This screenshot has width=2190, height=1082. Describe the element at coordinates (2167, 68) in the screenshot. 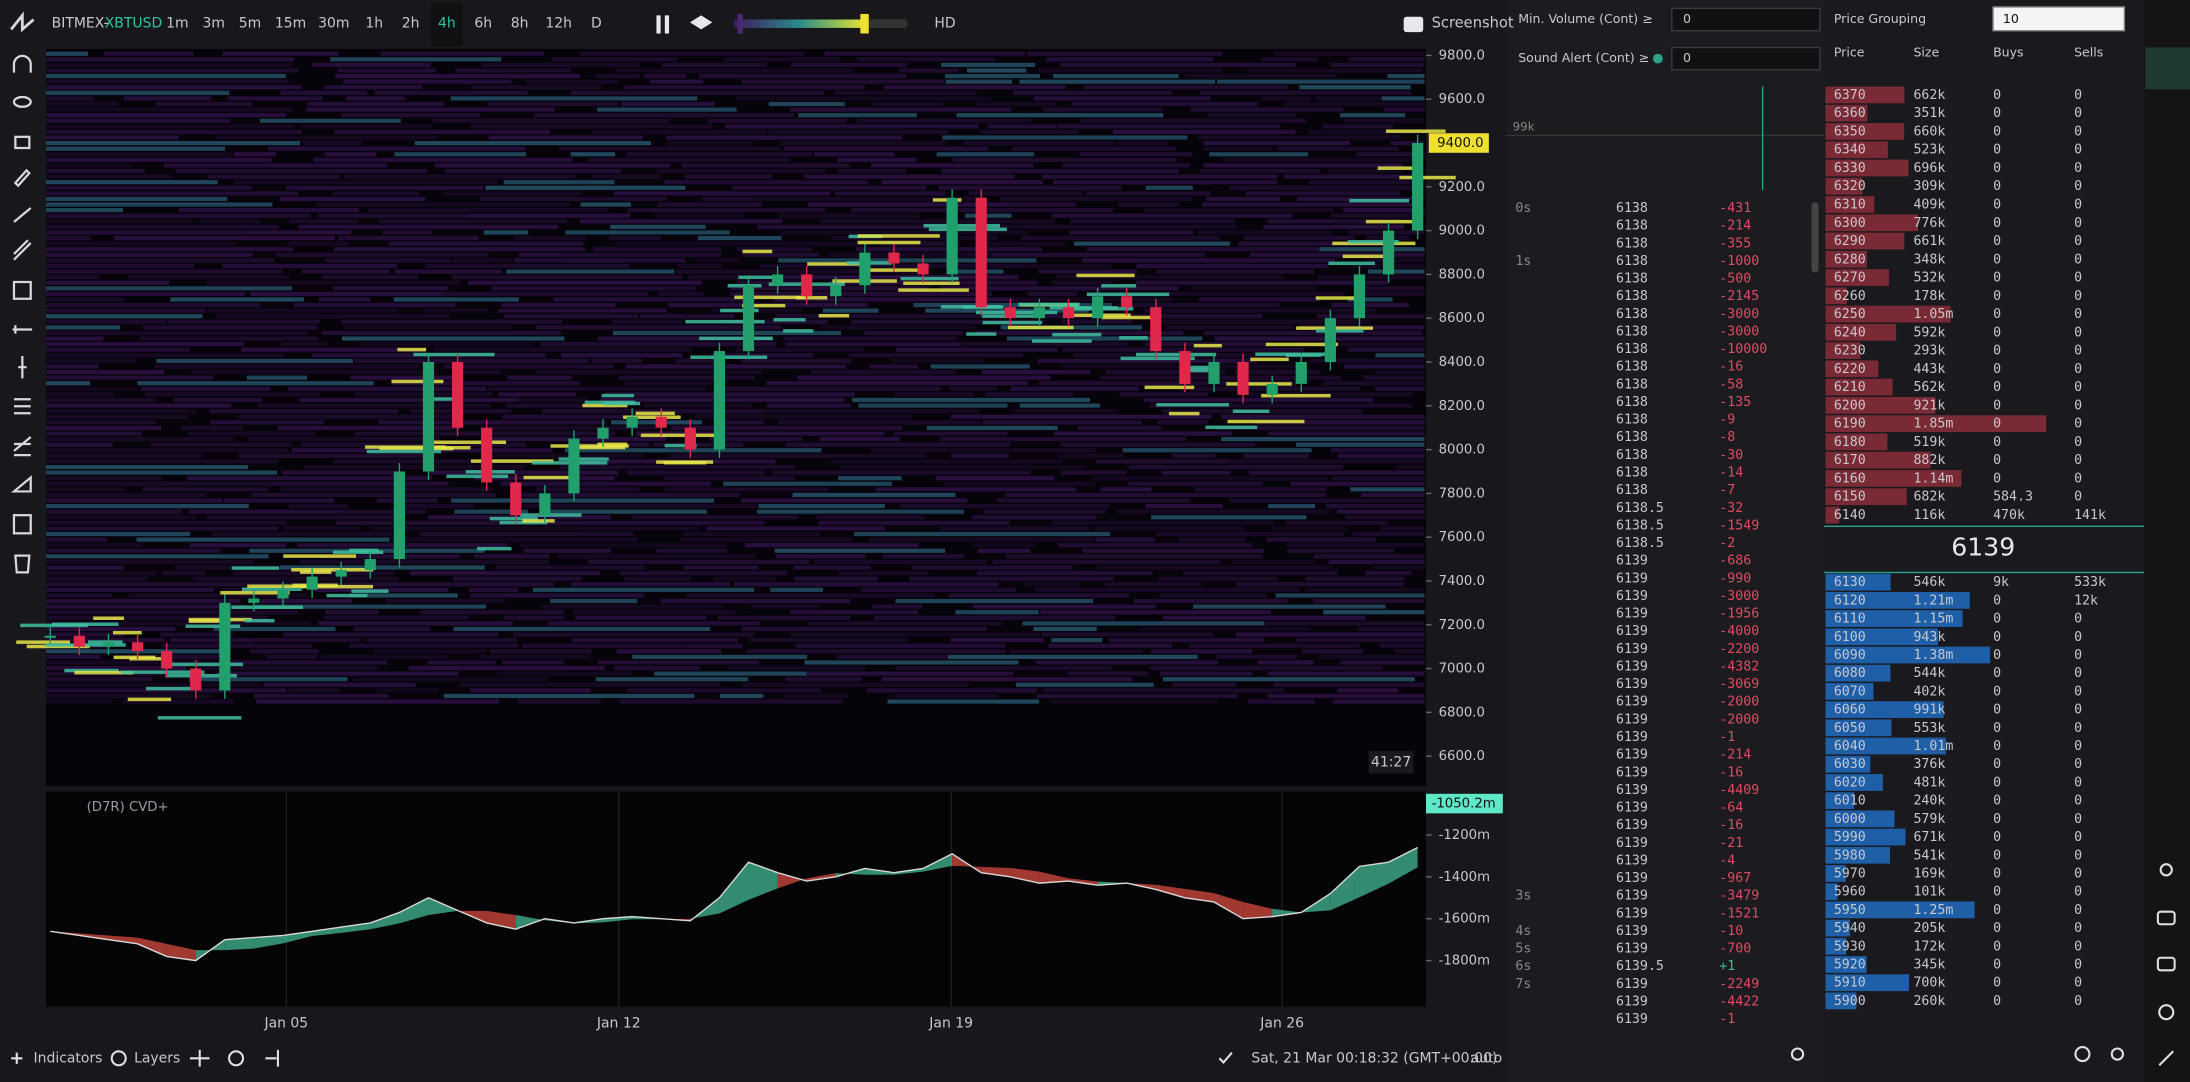

I see `book-tab` at that location.